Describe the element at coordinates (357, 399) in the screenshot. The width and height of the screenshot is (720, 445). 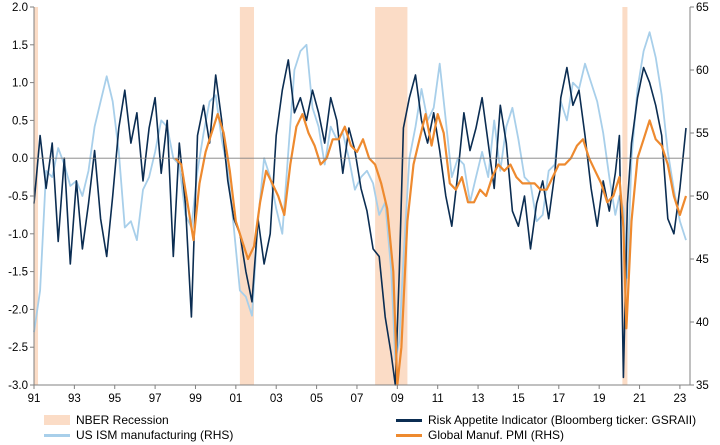
I see `x-tick-label: 07` at that location.